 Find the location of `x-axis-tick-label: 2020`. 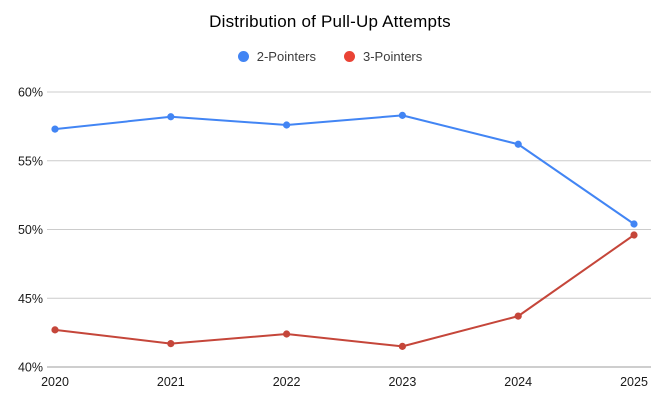

x-axis-tick-label: 2020 is located at coordinates (55, 382).